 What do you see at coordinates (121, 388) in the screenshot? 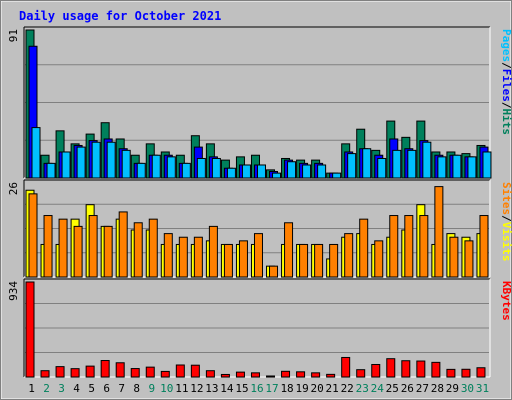
I see `x-tick-label-7: 7` at bounding box center [121, 388].